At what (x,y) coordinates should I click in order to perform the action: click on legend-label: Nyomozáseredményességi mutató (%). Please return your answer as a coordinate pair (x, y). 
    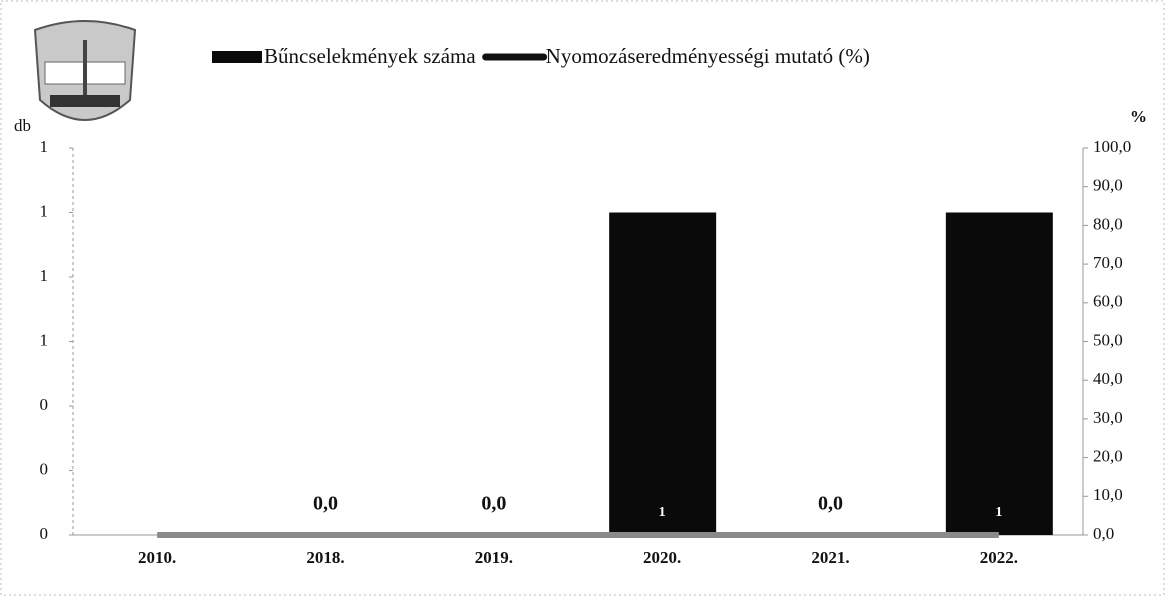
    Looking at the image, I should click on (708, 56).